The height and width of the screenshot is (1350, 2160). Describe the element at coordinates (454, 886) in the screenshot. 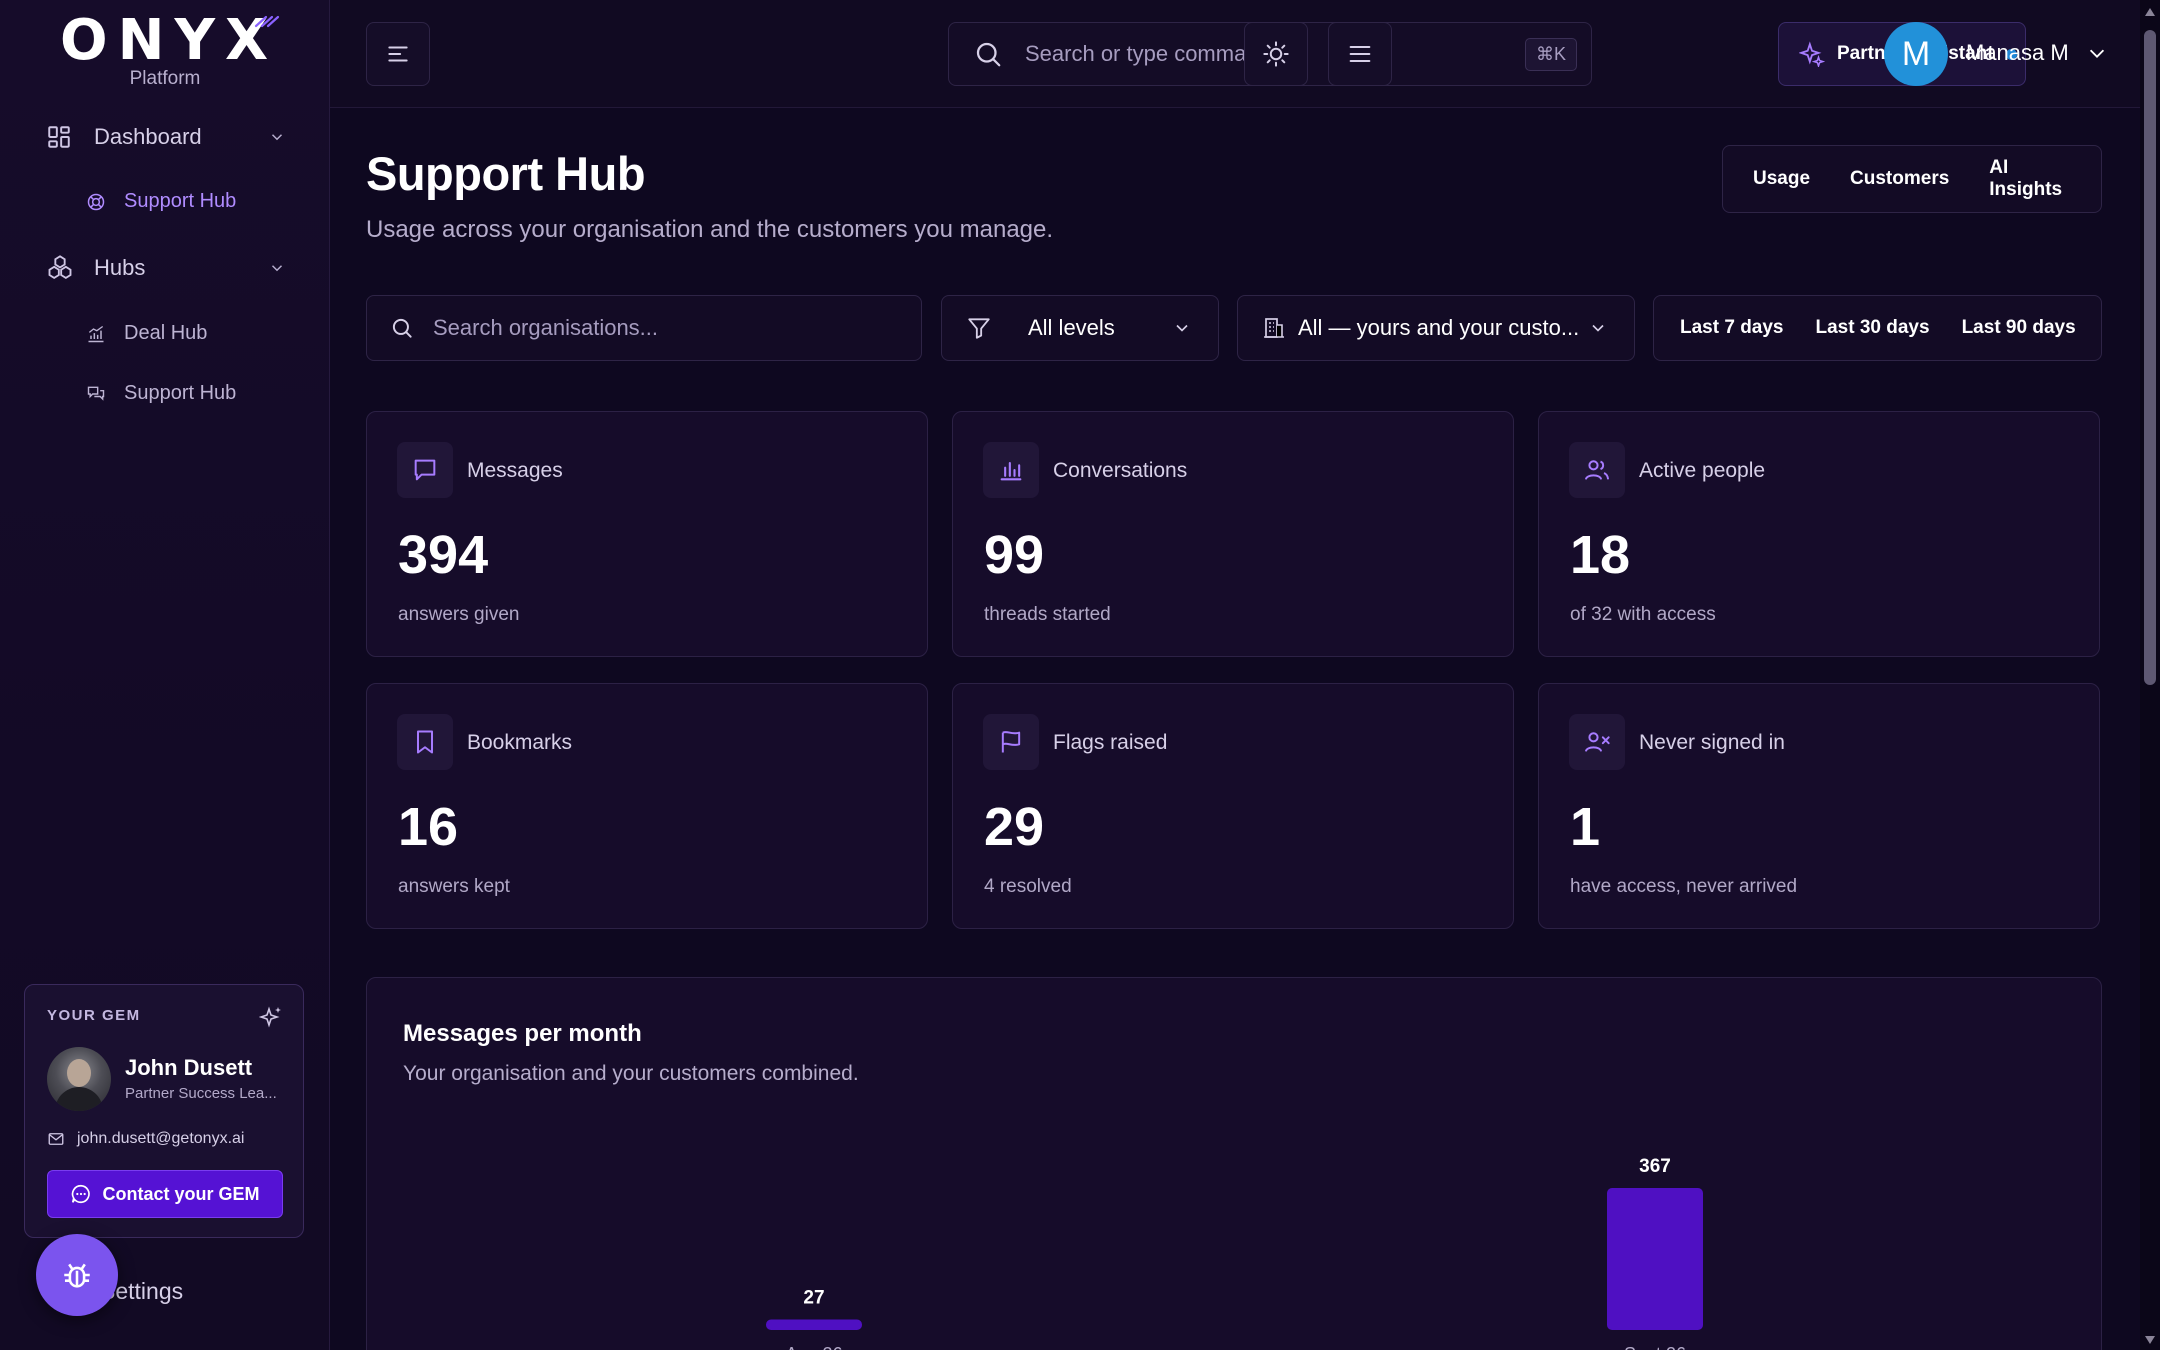

I see `stat-caption: answers kept` at that location.